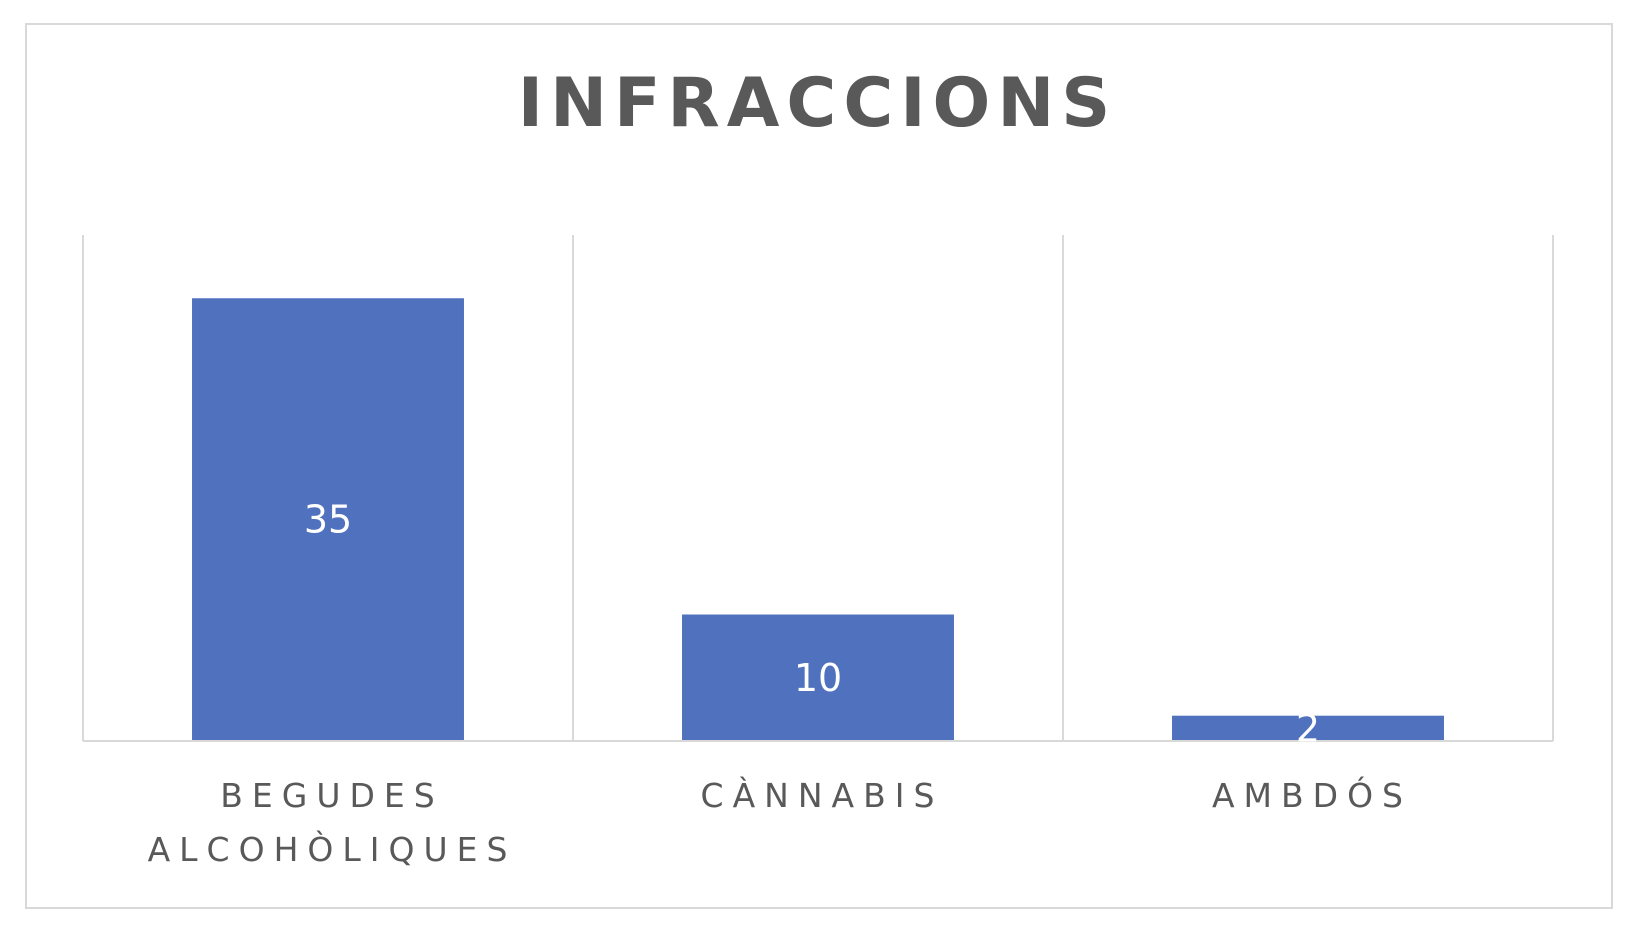 Image resolution: width=1635 pixels, height=933 pixels. I want to click on chart-title: INFRACCIONS, so click(817, 103).